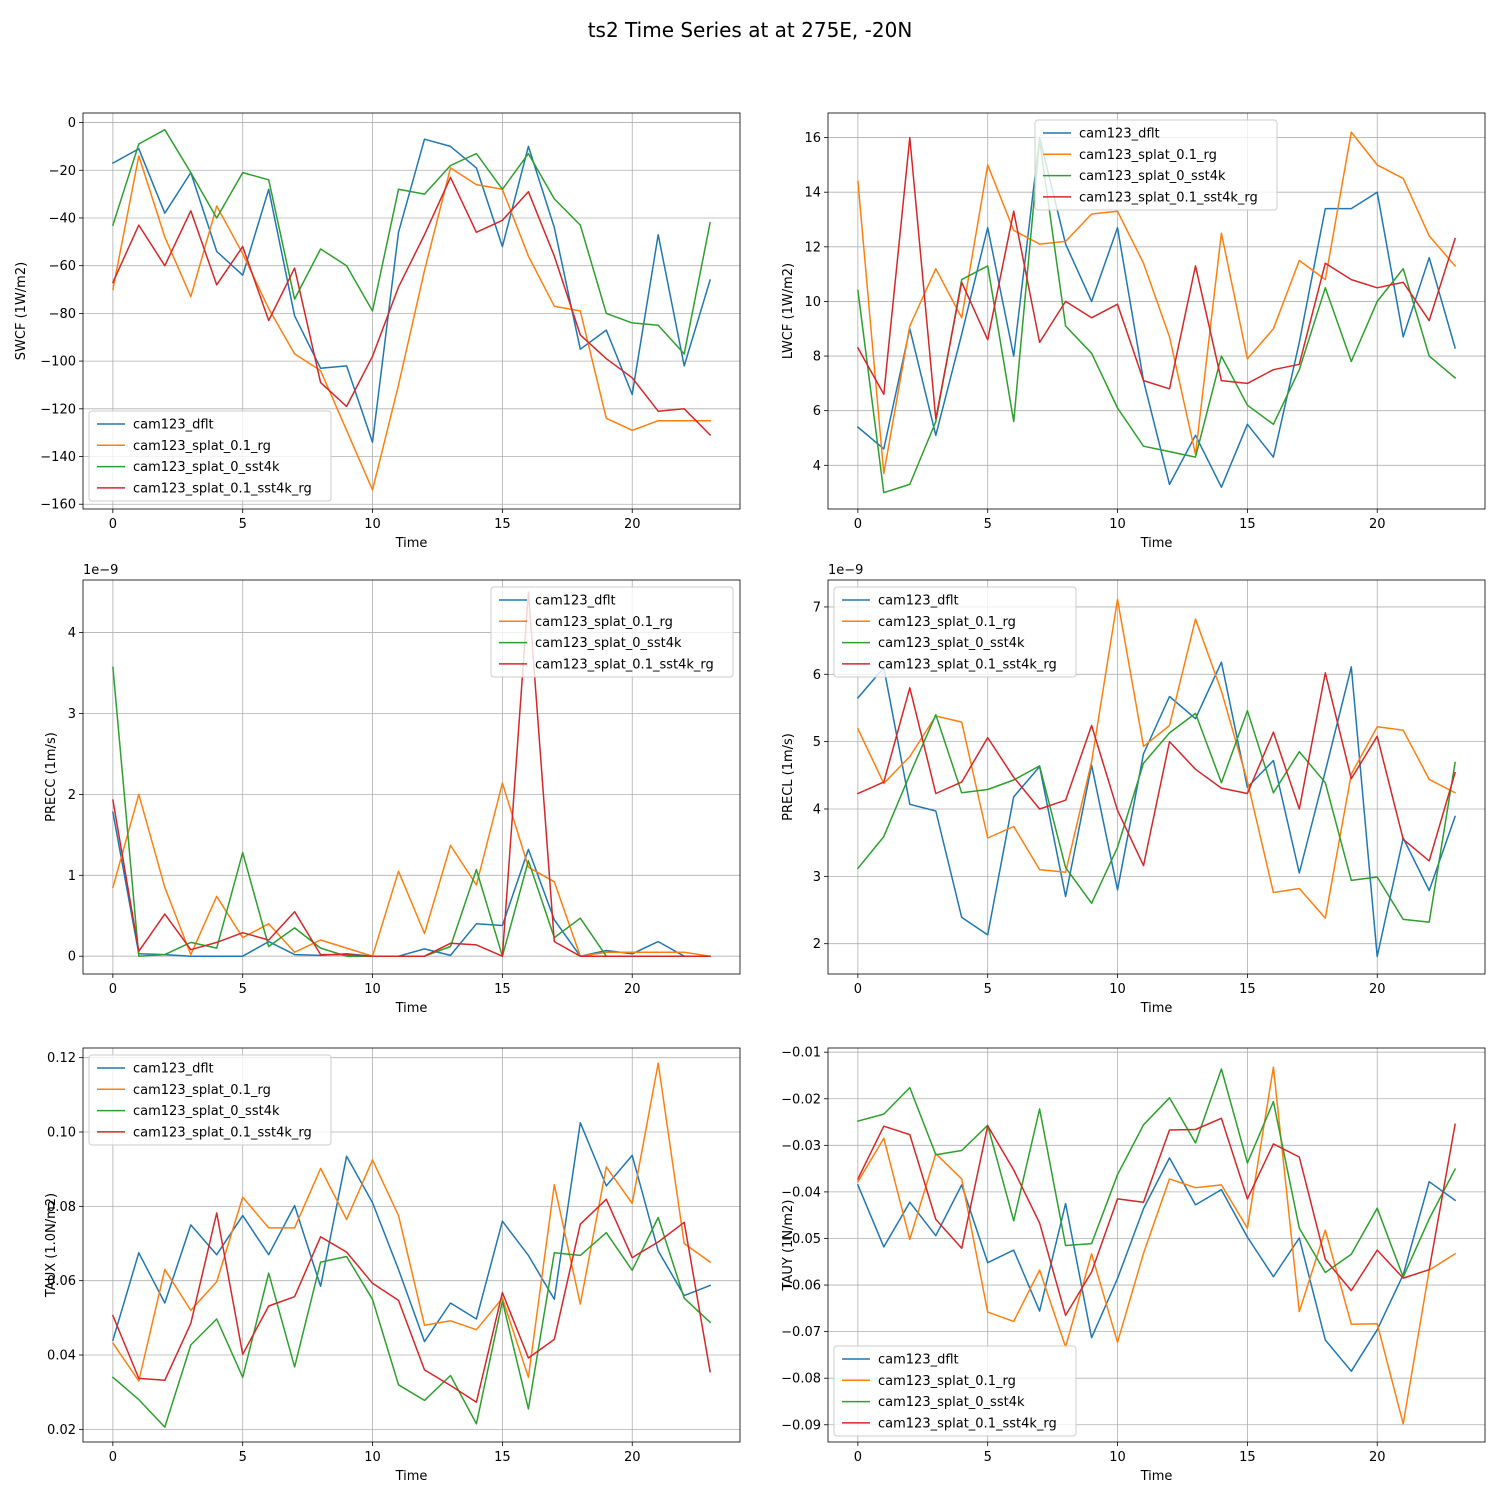 This screenshot has height=1500, width=1500. I want to click on chart-swcf-xtick-label: 20, so click(632, 524).